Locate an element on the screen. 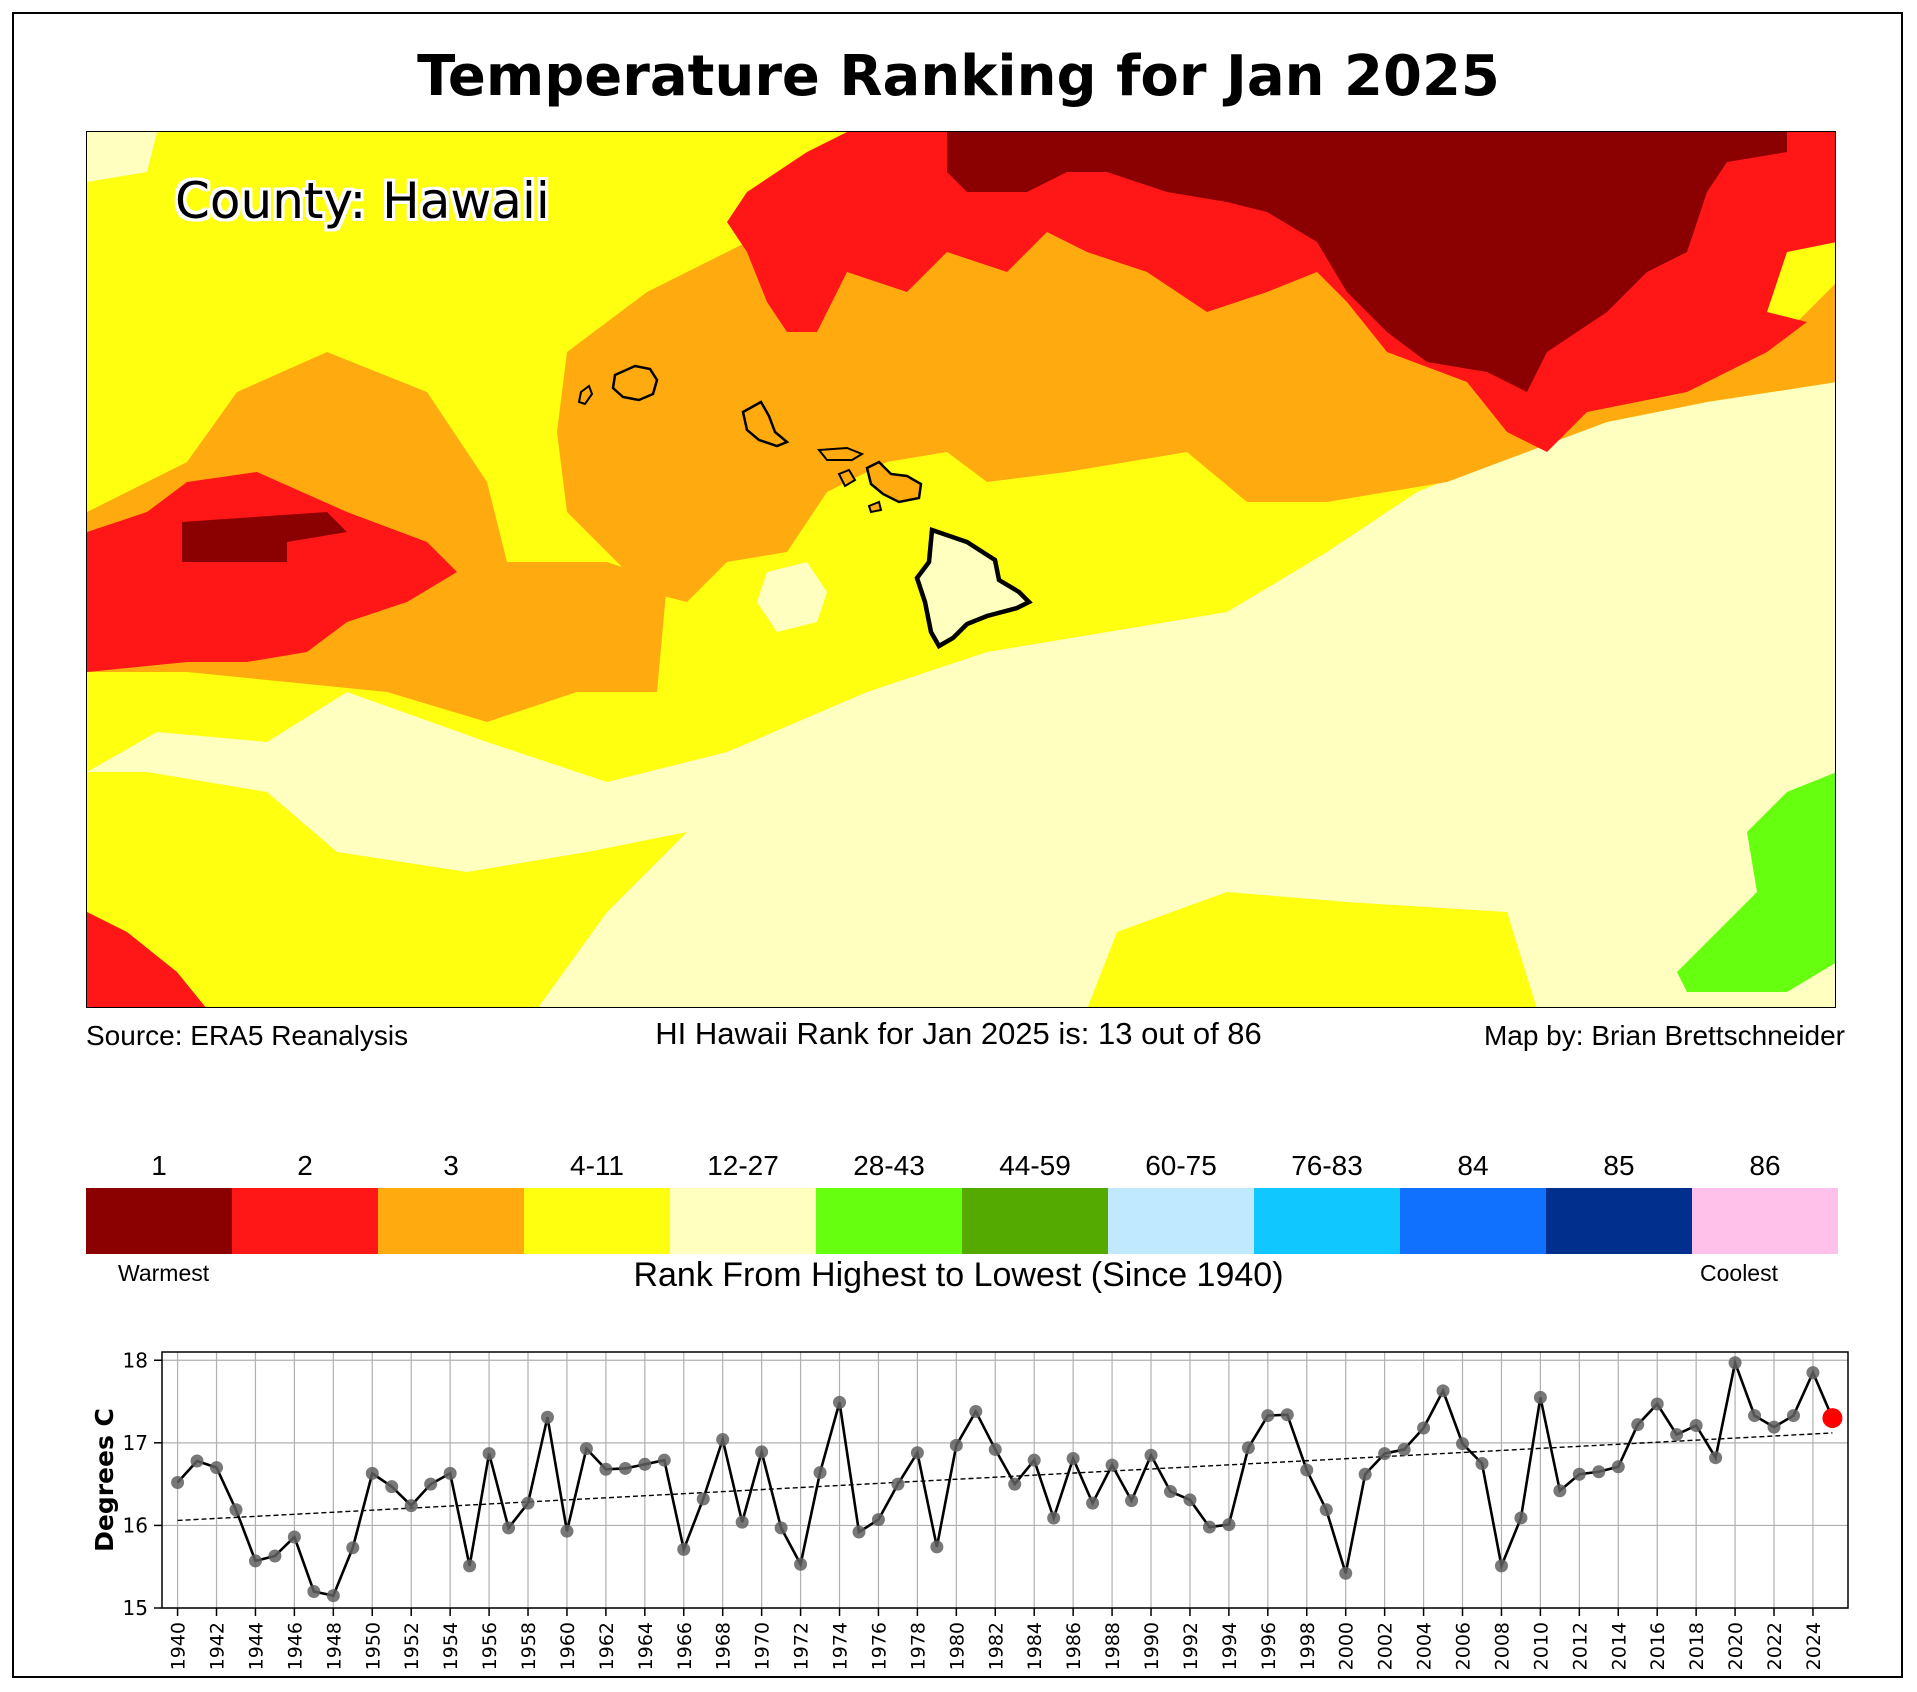 Image resolution: width=1917 pixels, height=1692 pixels. x-tick-label-1940: 1940 is located at coordinates (179, 1646).